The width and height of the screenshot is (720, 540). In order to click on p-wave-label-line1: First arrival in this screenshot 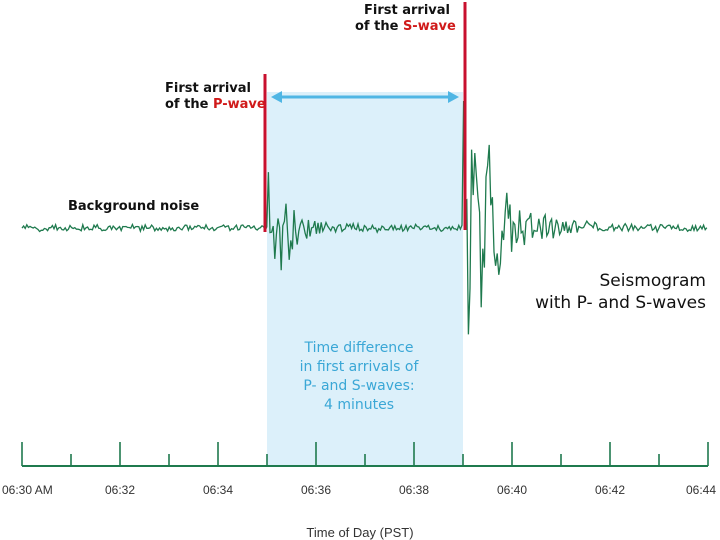, I will do `click(208, 88)`.